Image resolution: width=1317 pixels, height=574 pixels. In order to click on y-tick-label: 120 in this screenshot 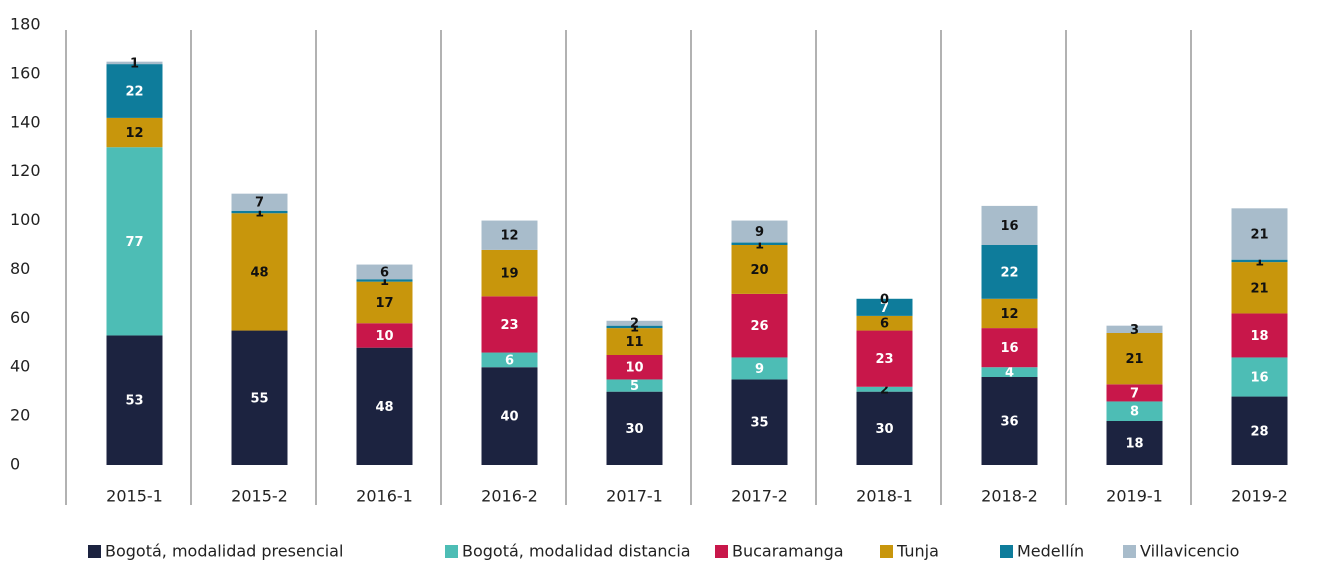, I will do `click(25, 170)`.